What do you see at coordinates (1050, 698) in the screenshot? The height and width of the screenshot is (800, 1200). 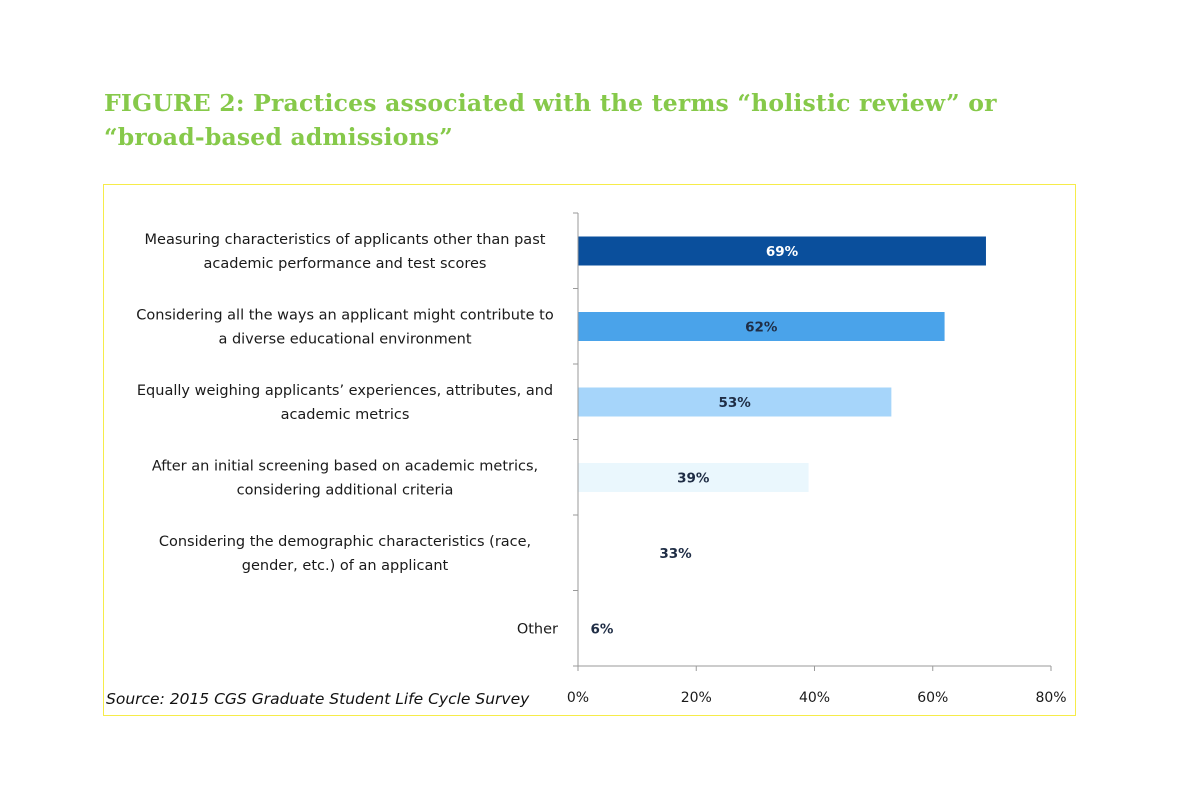 I see `x-tick-label: 80%` at bounding box center [1050, 698].